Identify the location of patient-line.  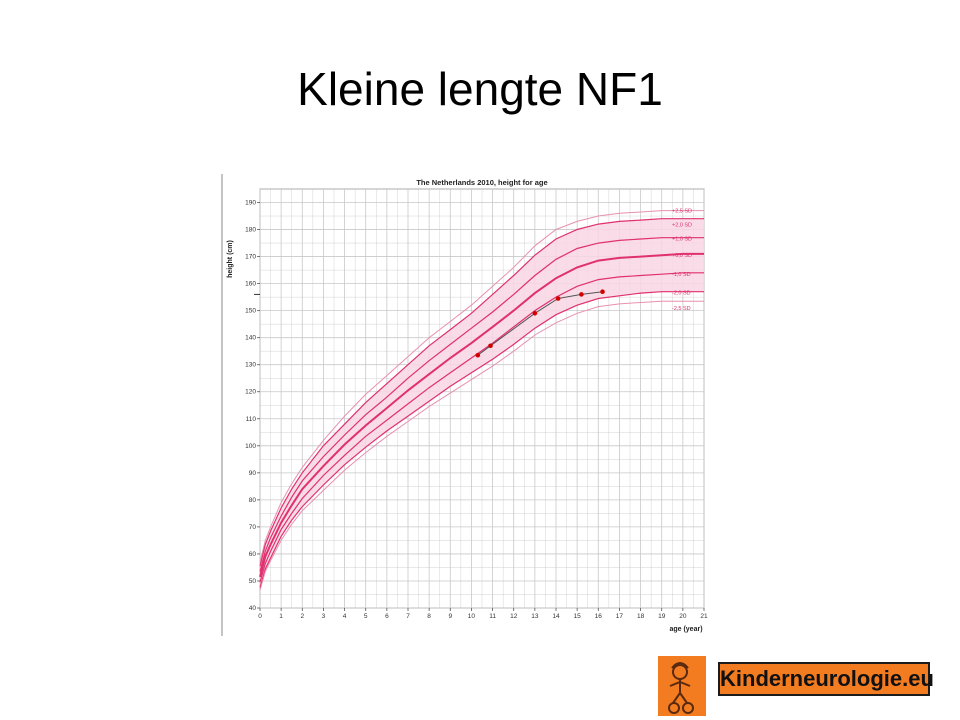
(540, 323).